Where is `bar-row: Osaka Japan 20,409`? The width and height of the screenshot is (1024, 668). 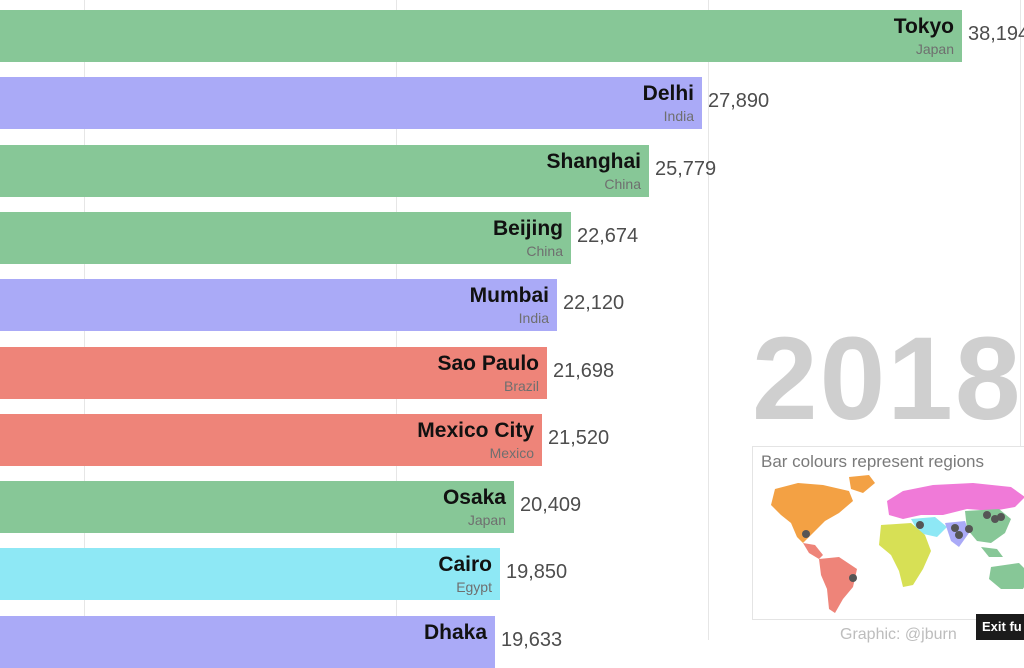
bar-row: Osaka Japan 20,409 is located at coordinates (290, 507).